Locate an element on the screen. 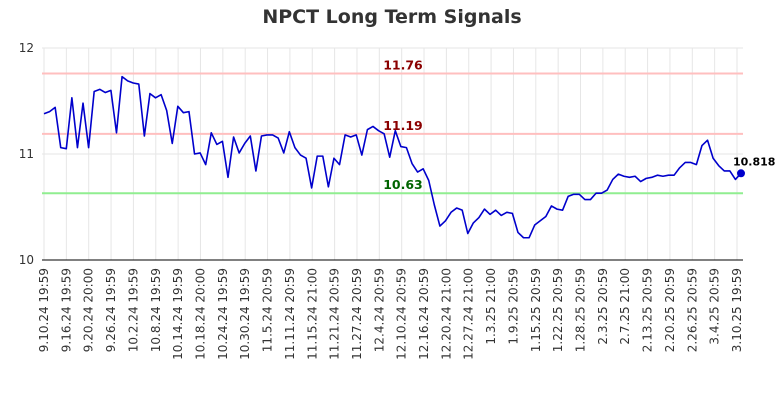  x-tick-label: 12.20.24 21:00 is located at coordinates (446, 314).